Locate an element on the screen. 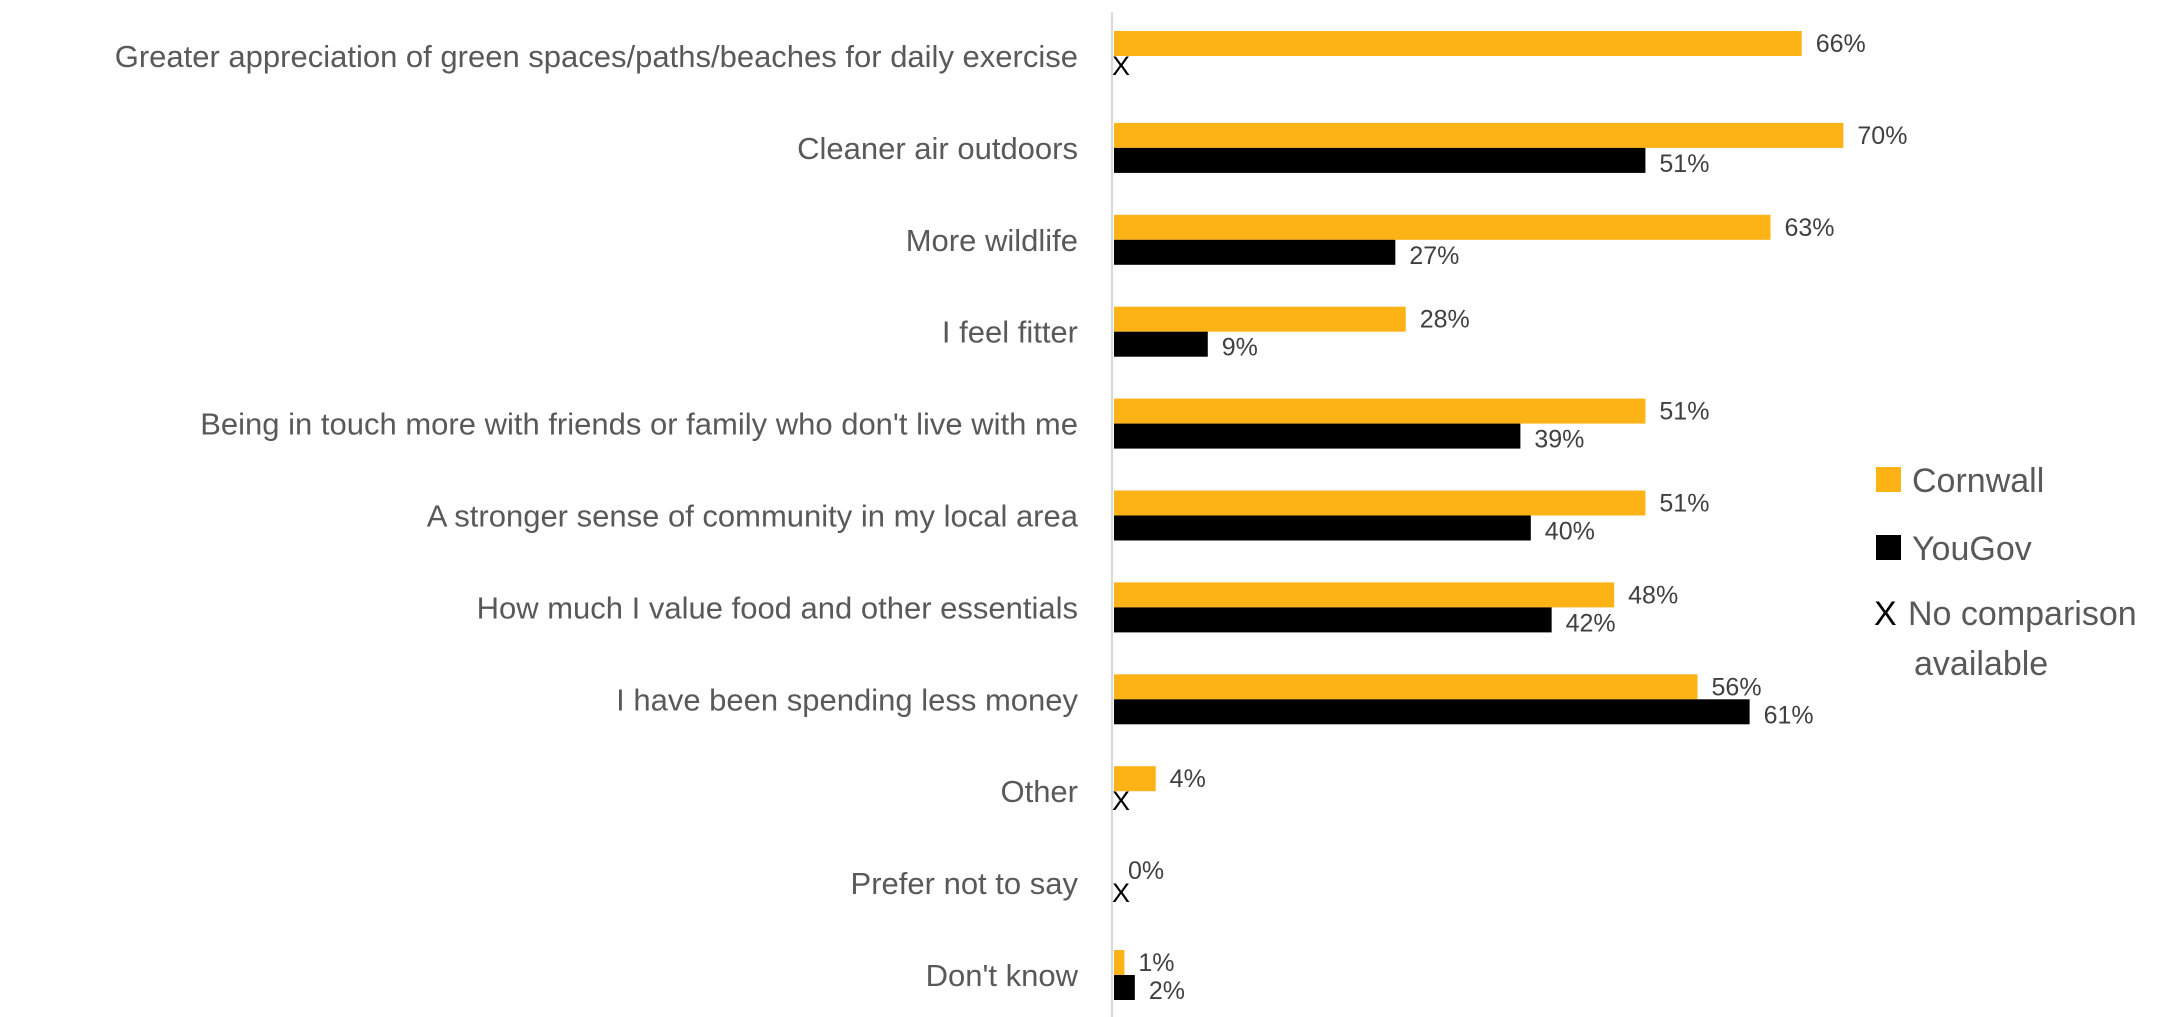 The height and width of the screenshot is (1017, 2172). value-label-cornwall: 4% is located at coordinates (1188, 779).